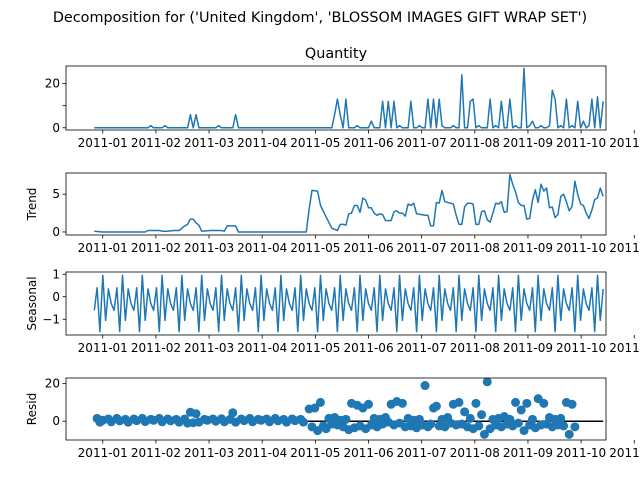 The width and height of the screenshot is (640, 480). I want to click on xtick-label-4-6: 2011-07, so click(422, 453).